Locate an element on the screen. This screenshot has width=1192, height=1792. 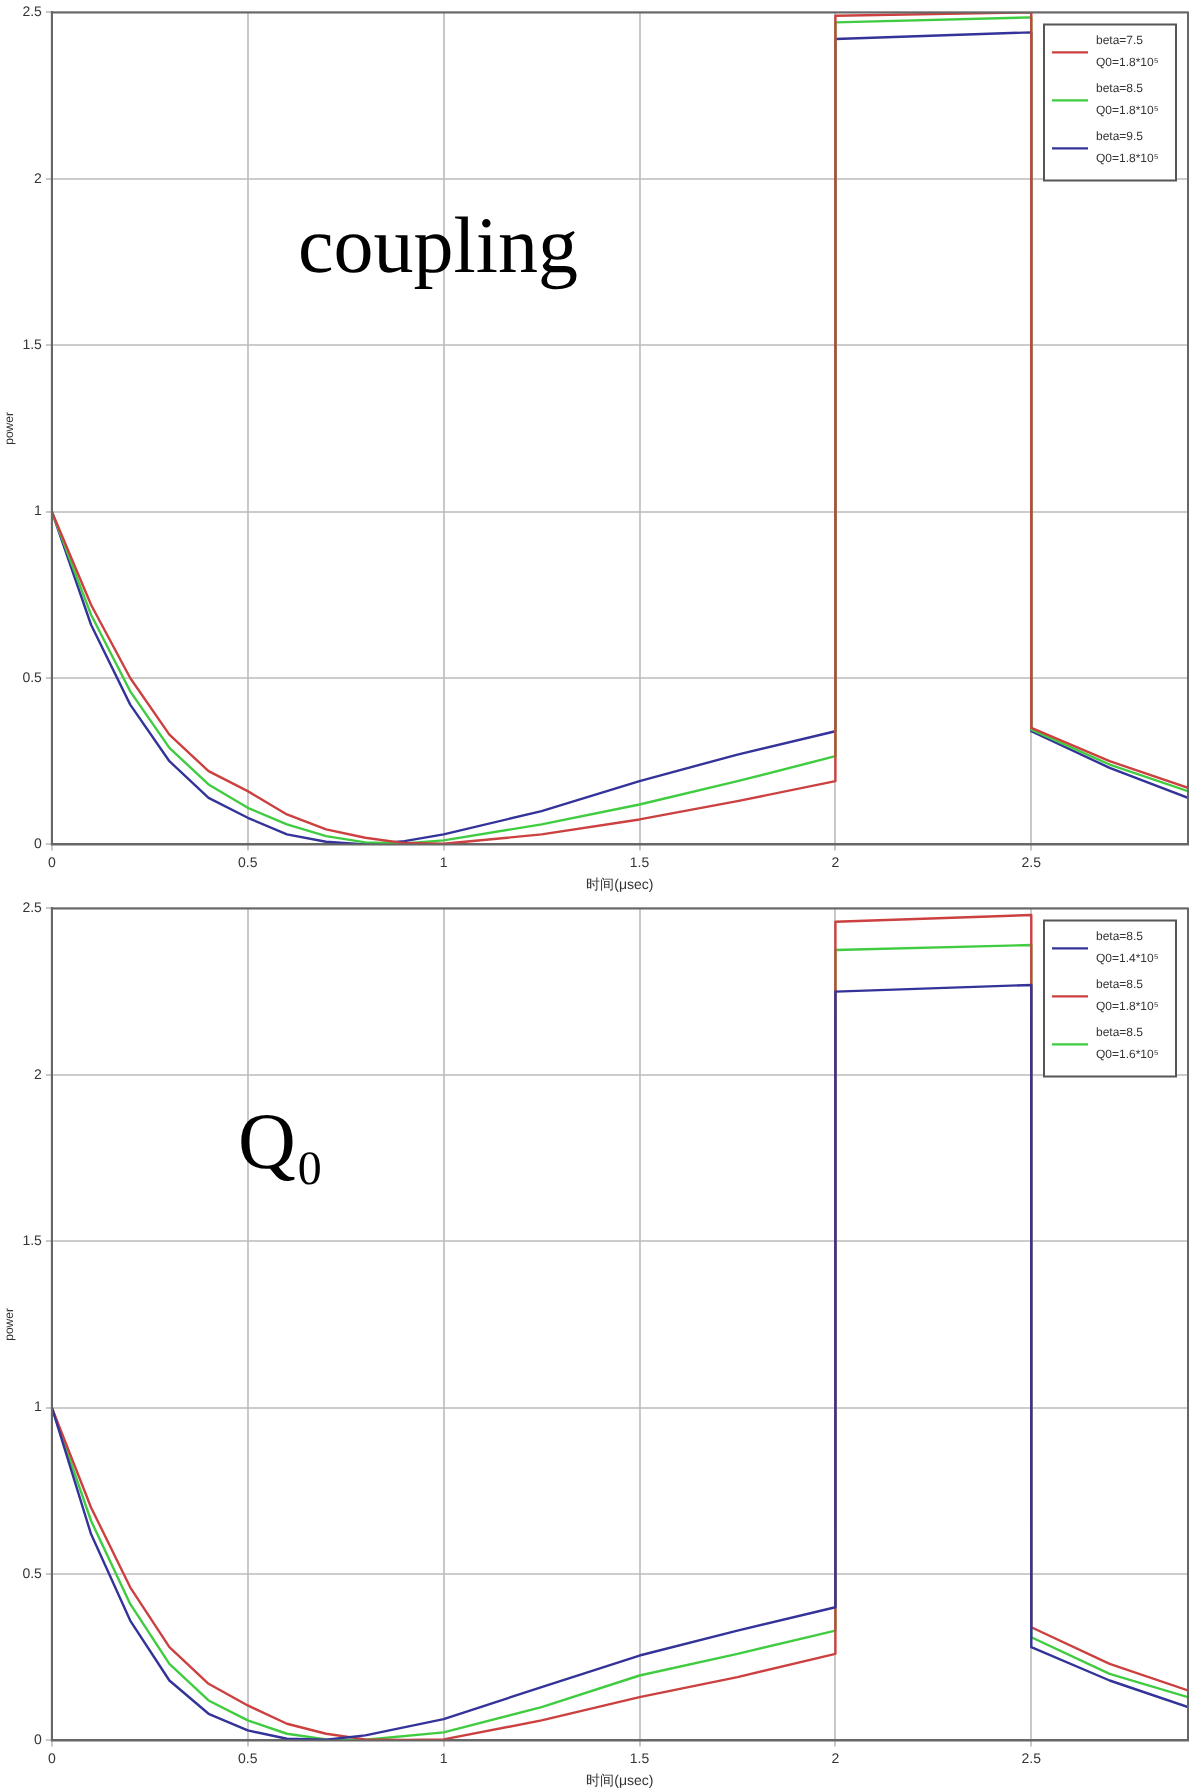
annotation: coupling is located at coordinates (438, 245).